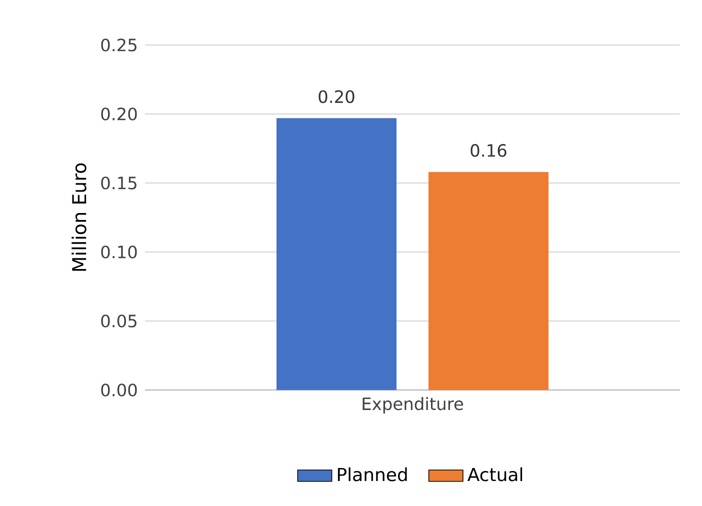  What do you see at coordinates (119, 114) in the screenshot?
I see `y-tick-label: 0.20` at bounding box center [119, 114].